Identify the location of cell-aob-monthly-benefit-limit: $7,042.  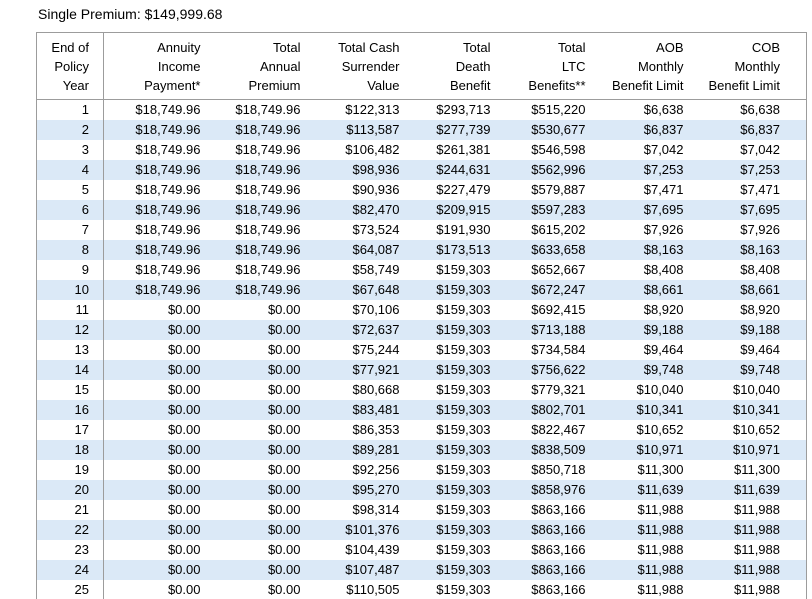
(663, 149).